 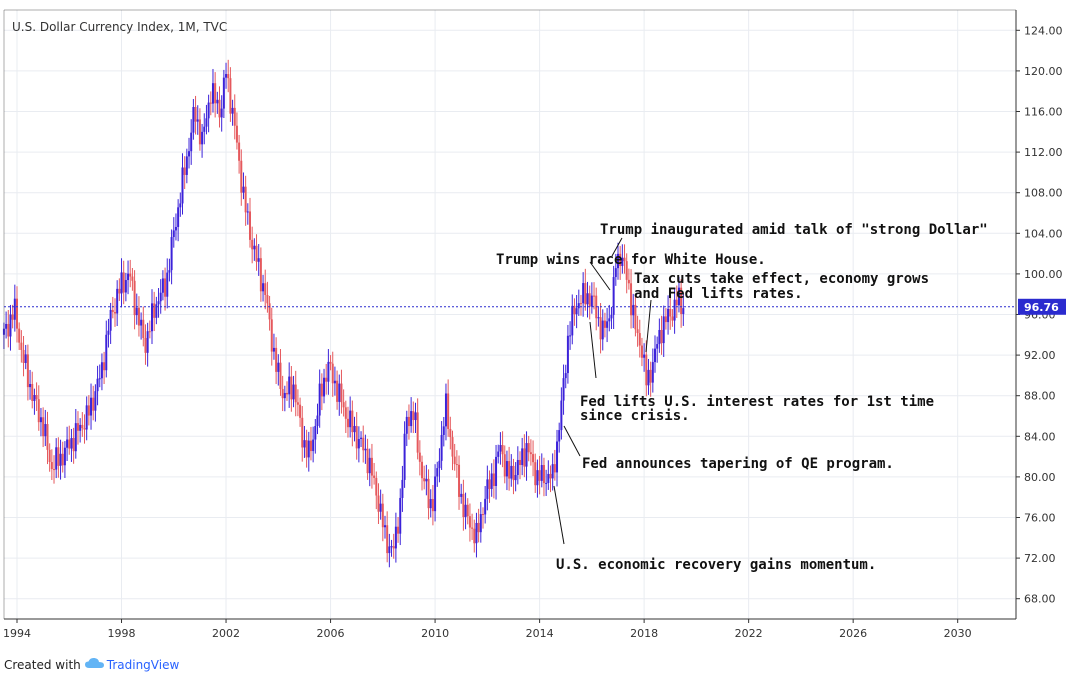 What do you see at coordinates (540, 633) in the screenshot?
I see `x-tick-label: 2014` at bounding box center [540, 633].